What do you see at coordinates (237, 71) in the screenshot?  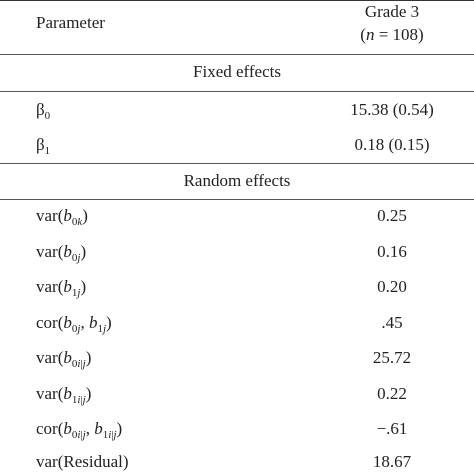 I see `section-fixed-effects: Fixed effects` at bounding box center [237, 71].